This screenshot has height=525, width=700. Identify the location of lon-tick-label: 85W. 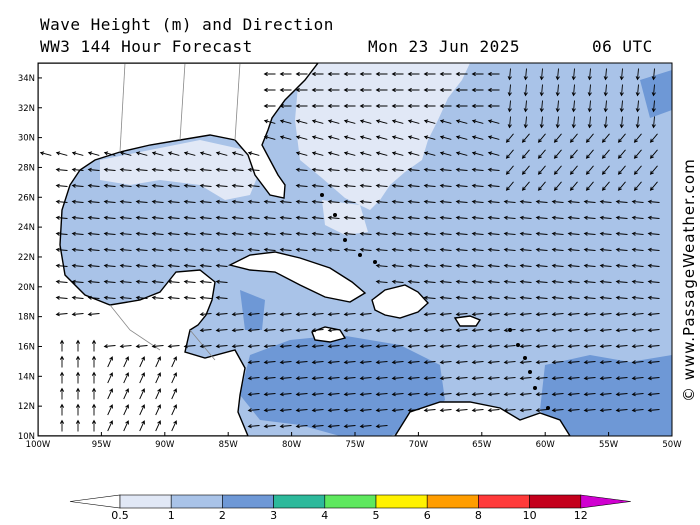
(229, 445).